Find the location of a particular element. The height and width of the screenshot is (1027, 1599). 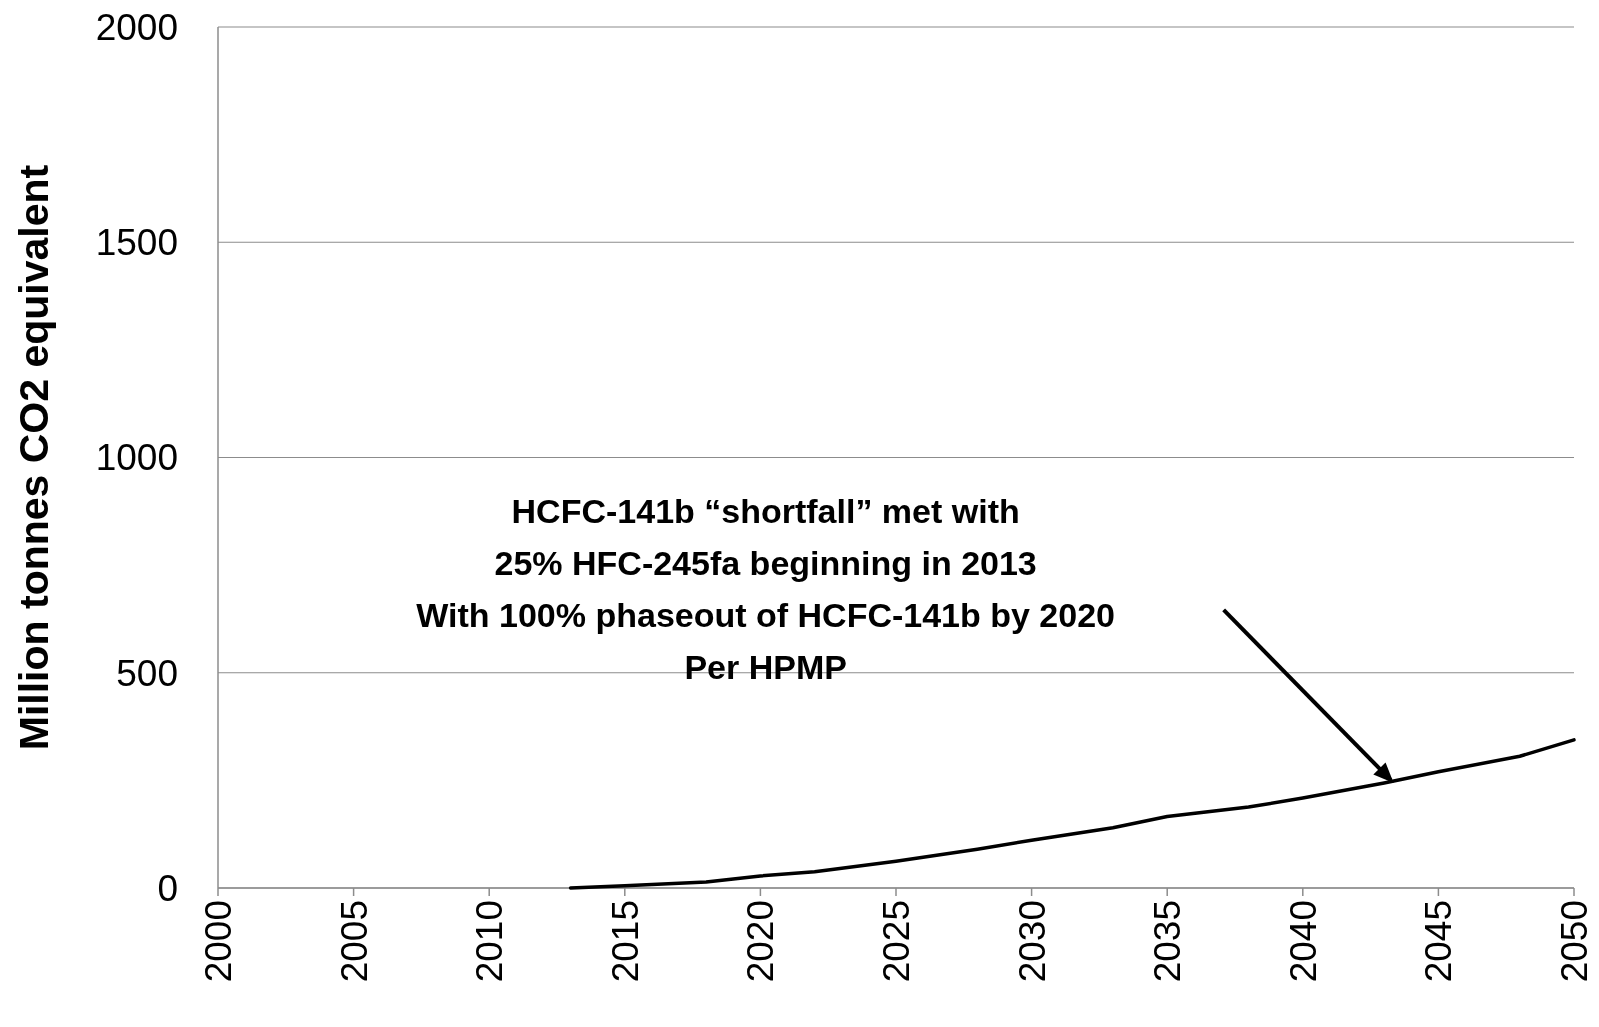

x-tick-label: 2030 is located at coordinates (1032, 941).